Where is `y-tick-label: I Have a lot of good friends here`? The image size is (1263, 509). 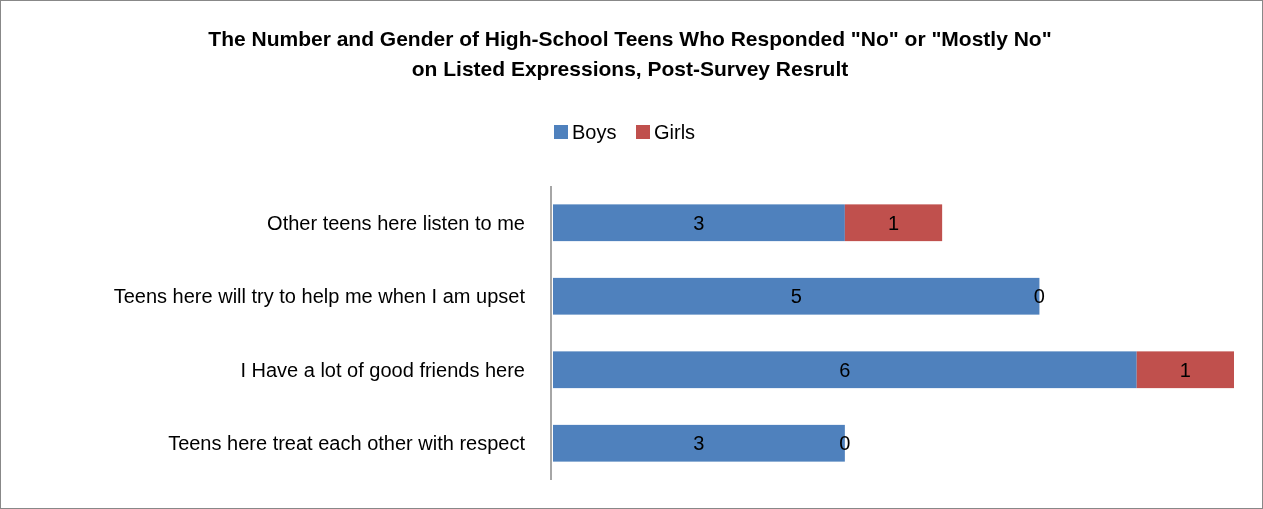 y-tick-label: I Have a lot of good friends here is located at coordinates (382, 369).